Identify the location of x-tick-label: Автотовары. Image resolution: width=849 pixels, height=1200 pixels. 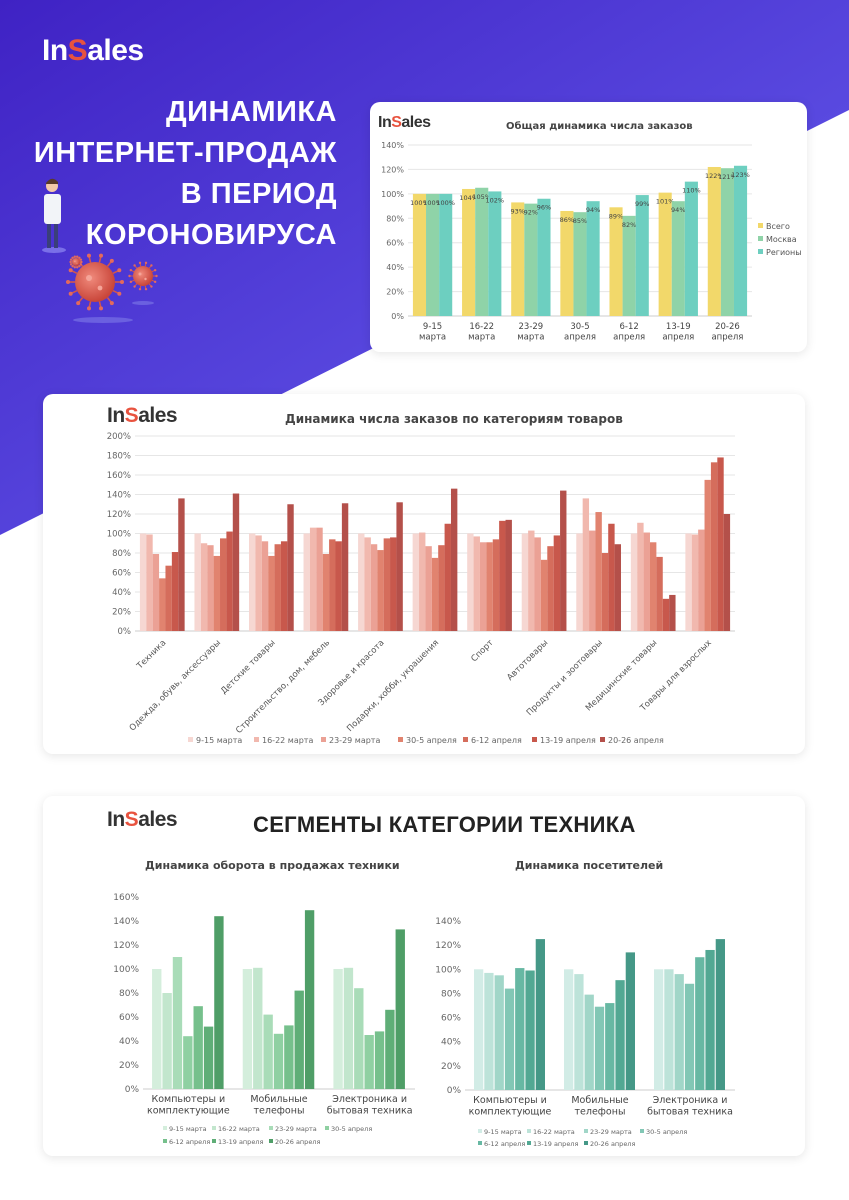
(527, 660).